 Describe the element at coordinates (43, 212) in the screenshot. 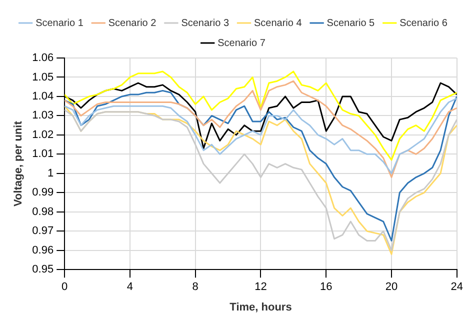

I see `y-tick-label: 0.98` at that location.